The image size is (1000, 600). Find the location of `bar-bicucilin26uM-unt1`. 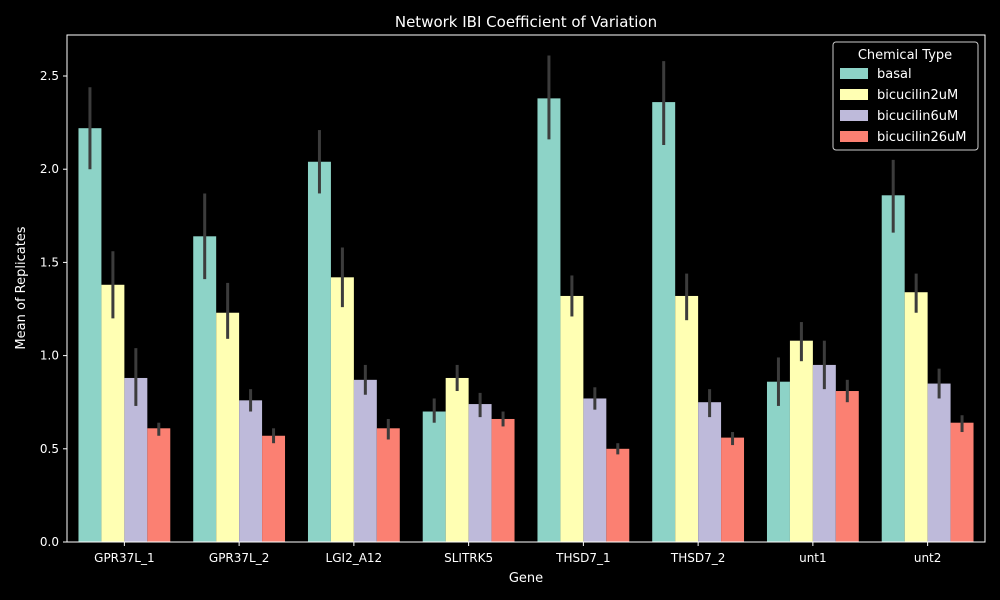

bar-bicucilin26uM-unt1 is located at coordinates (847, 466).